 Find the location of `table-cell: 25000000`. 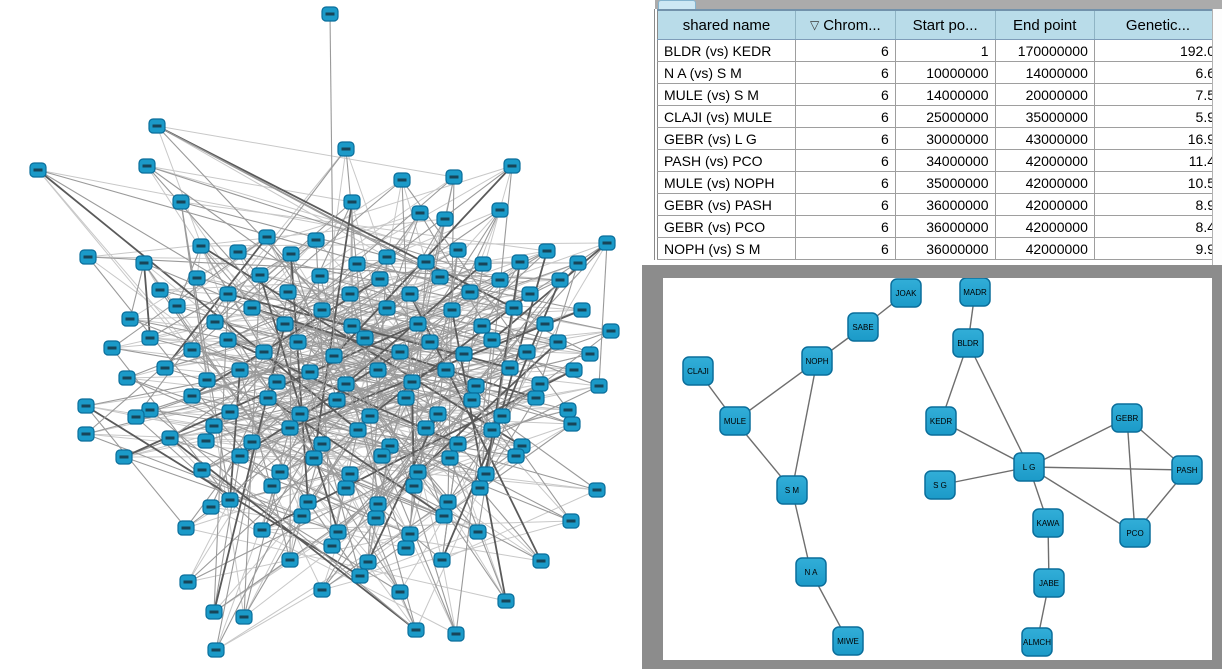

table-cell: 25000000 is located at coordinates (945, 116).